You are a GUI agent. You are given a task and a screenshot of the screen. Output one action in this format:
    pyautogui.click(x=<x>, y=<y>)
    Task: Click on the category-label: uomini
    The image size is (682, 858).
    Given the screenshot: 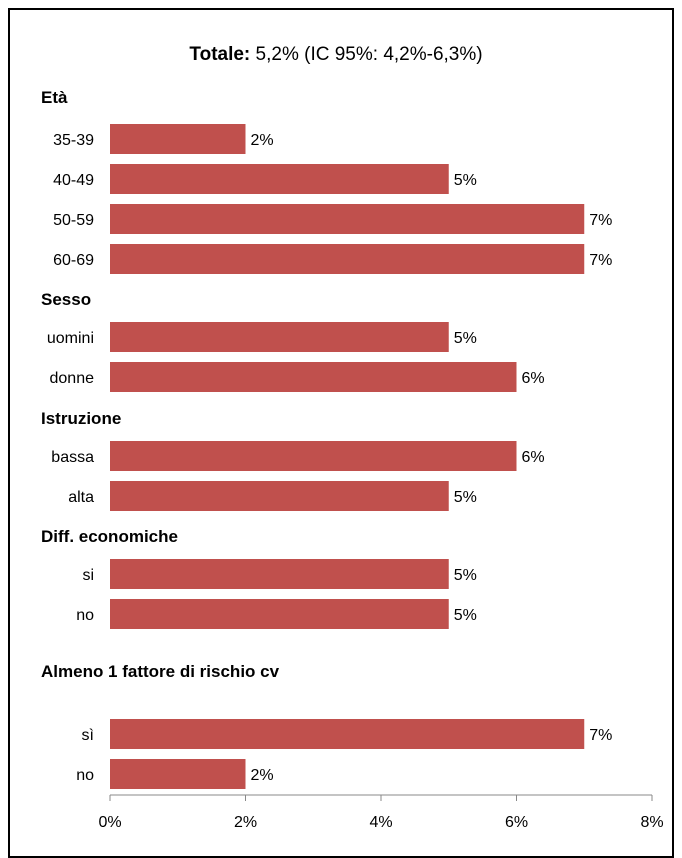 What is the action you would take?
    pyautogui.click(x=70, y=338)
    